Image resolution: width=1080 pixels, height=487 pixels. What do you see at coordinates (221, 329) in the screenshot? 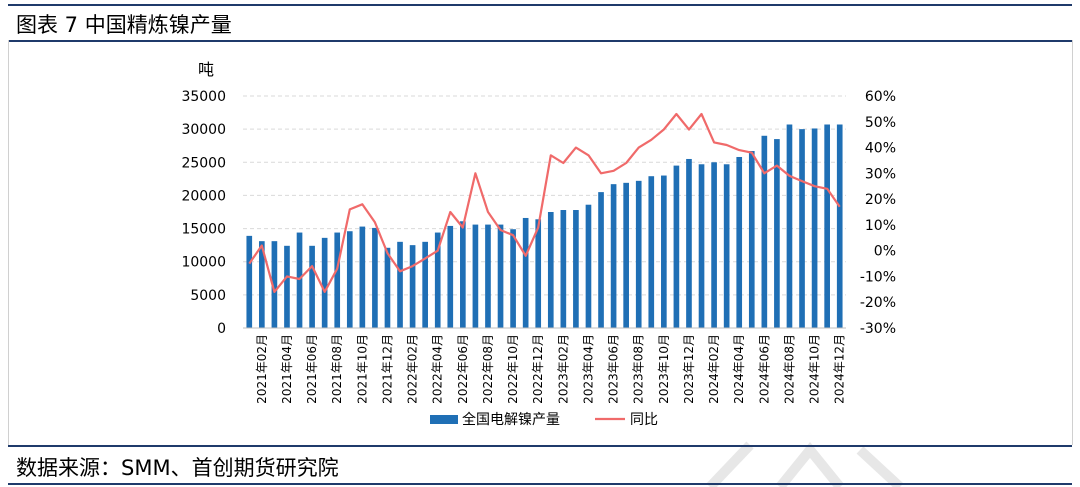
I see `y-left-tick-label: 0` at bounding box center [221, 329].